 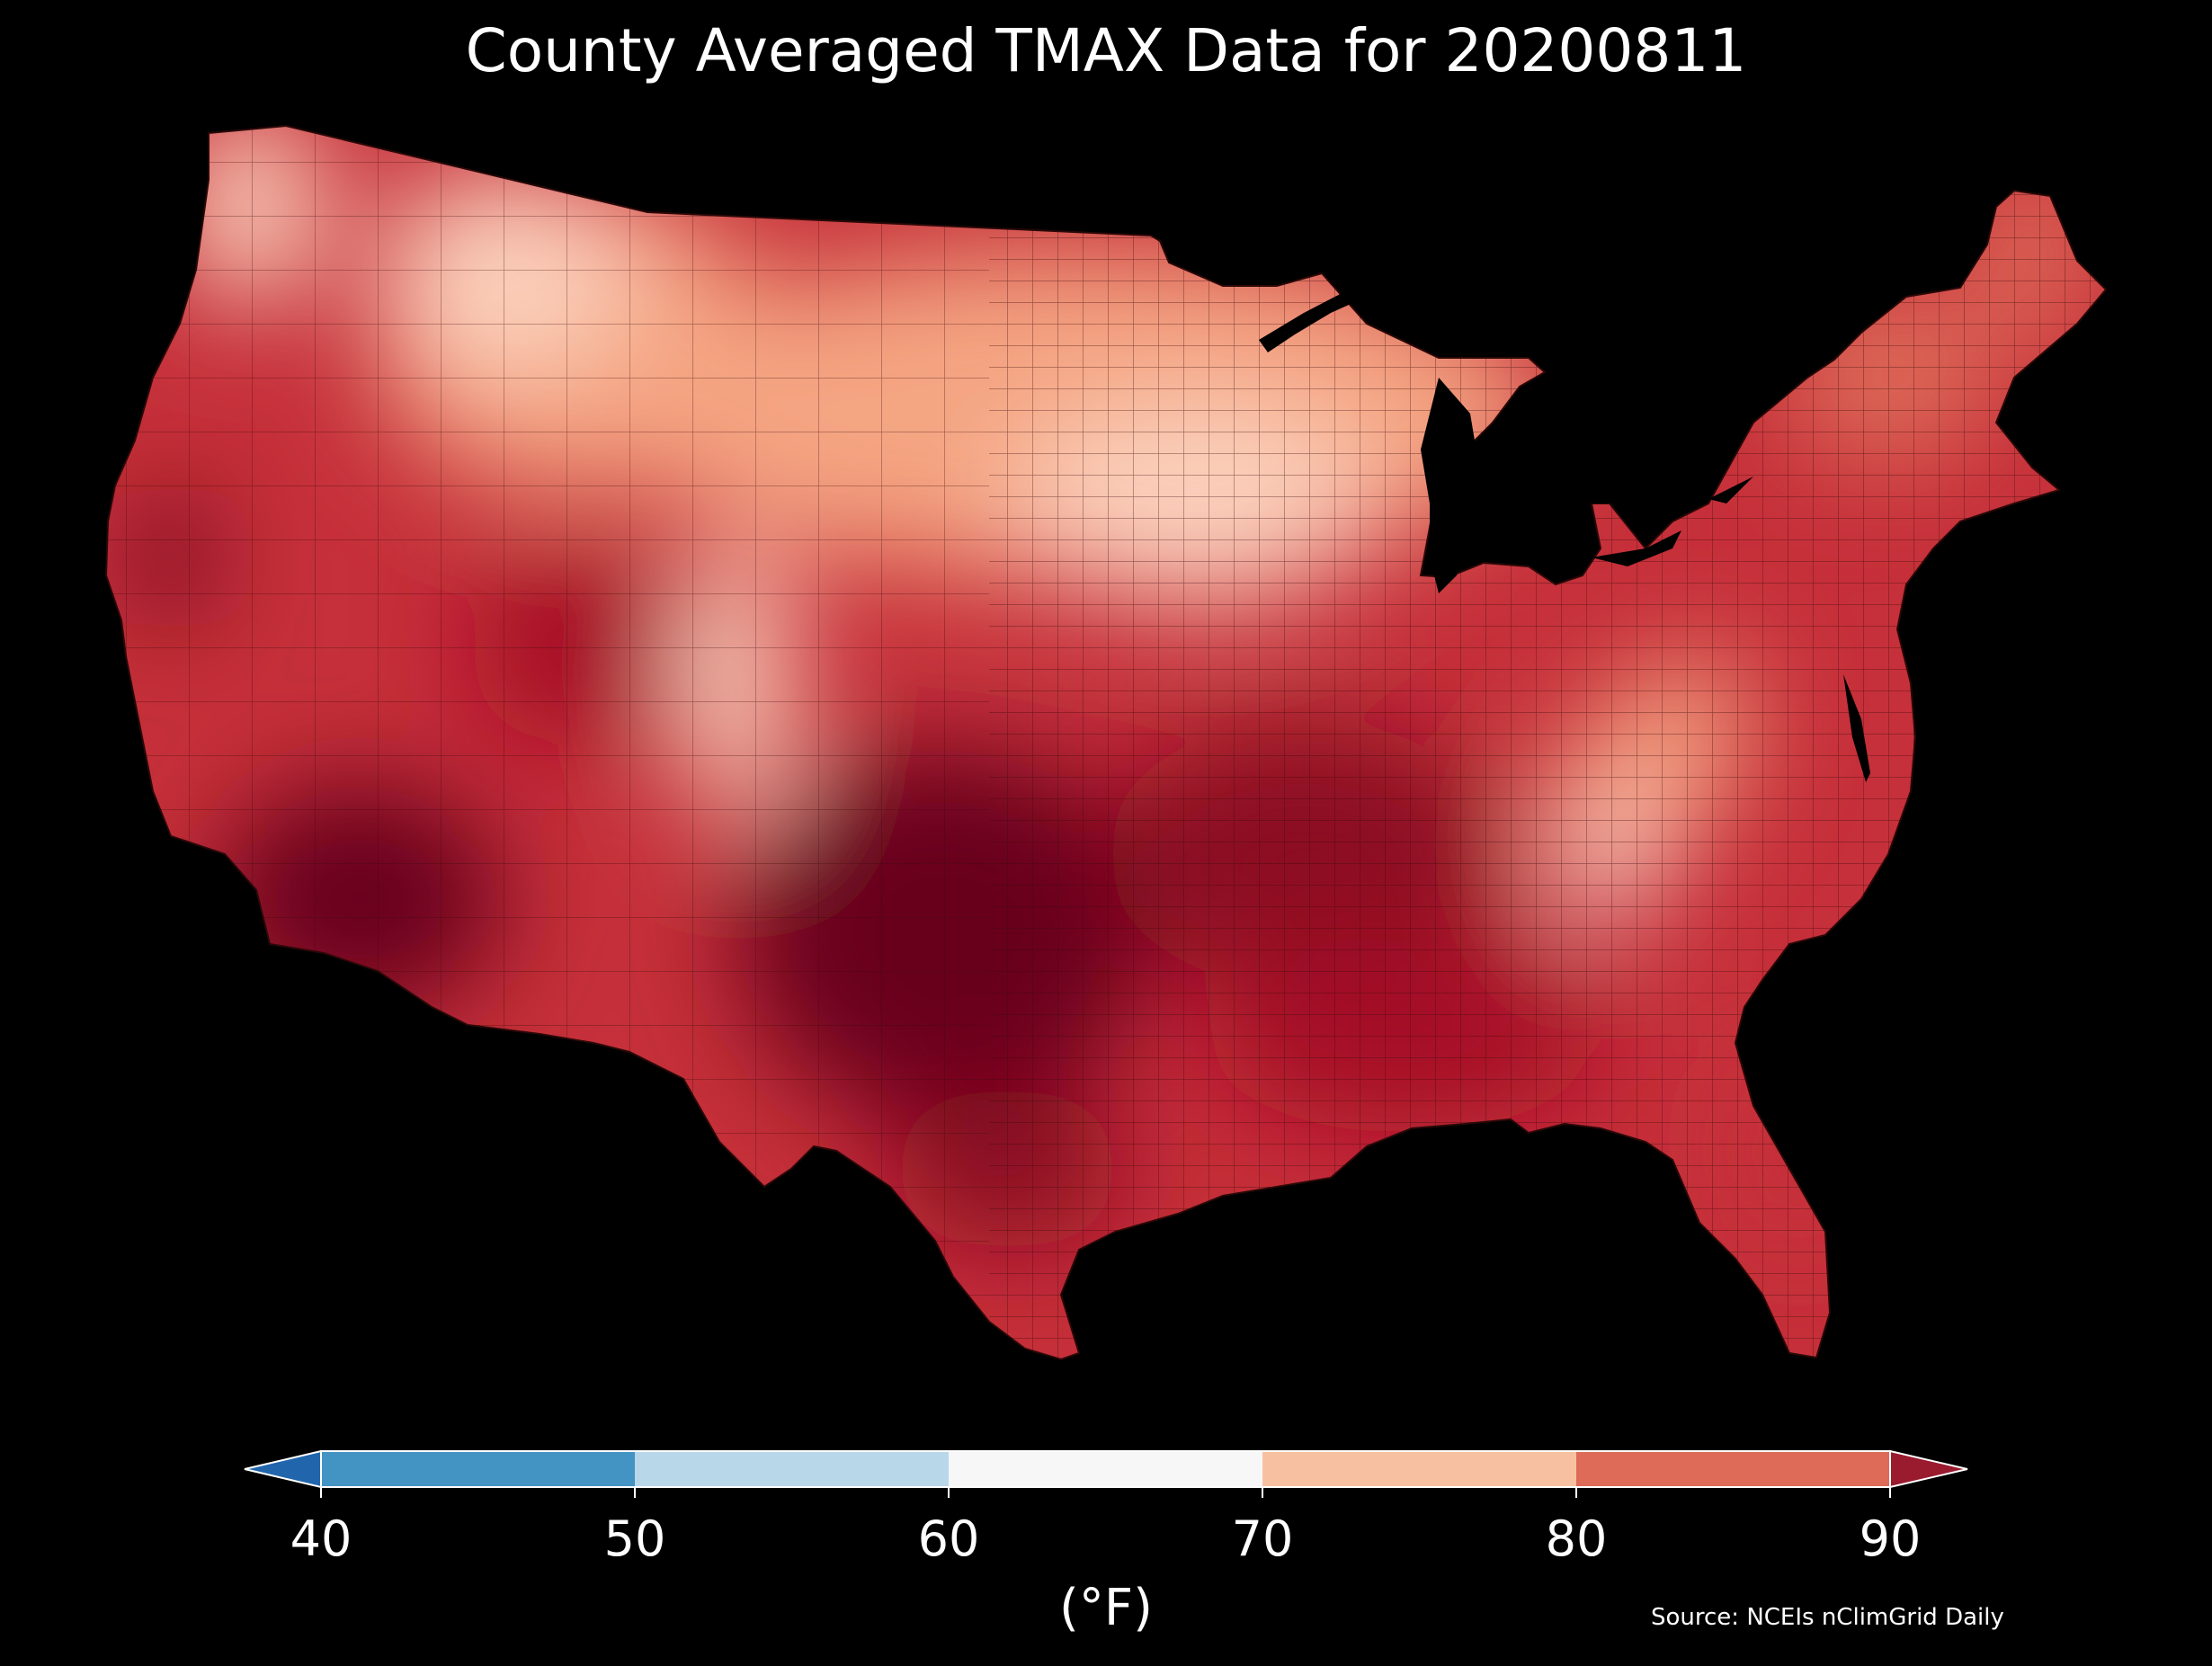 I want to click on colorbar-unit-label: (°F), so click(x=1106, y=1608).